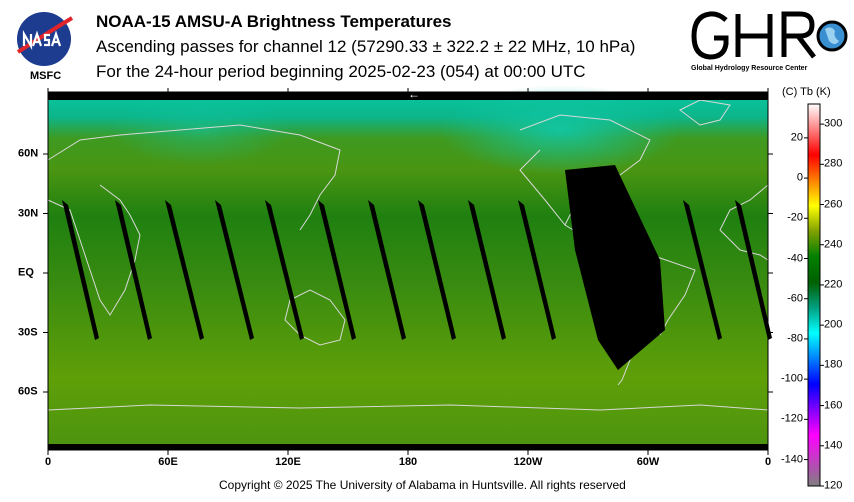 Image resolution: width=854 pixels, height=502 pixels. What do you see at coordinates (408, 447) in the screenshot?
I see `bottom-nodata-bar` at bounding box center [408, 447].